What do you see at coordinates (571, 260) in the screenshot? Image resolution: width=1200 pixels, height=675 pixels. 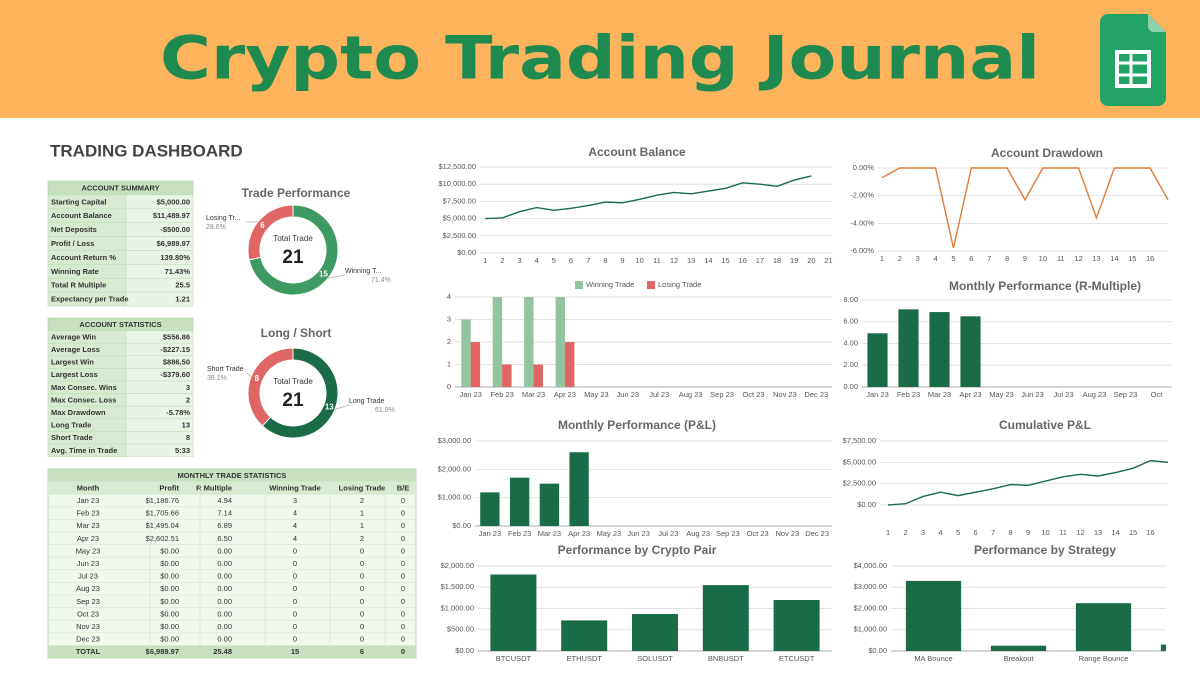 I see `x-tick-label: 6` at bounding box center [571, 260].